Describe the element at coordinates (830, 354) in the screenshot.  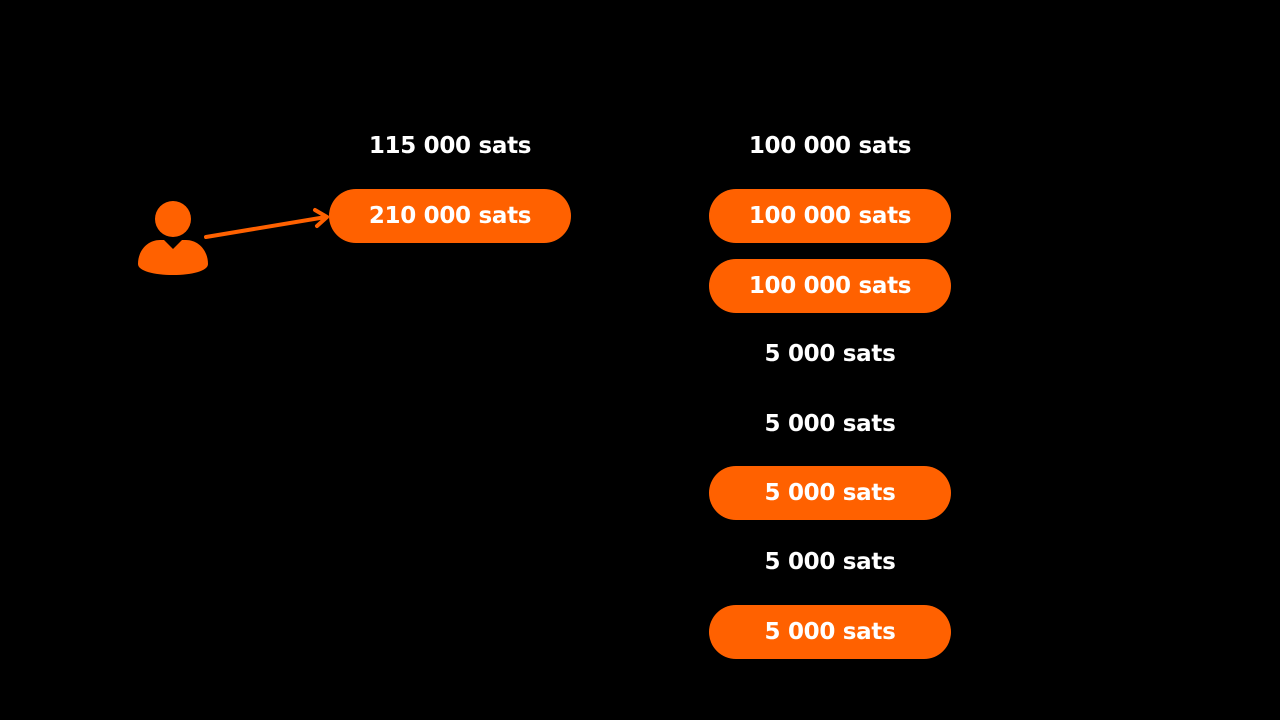
I see `right-item-4: 5 000 sats` at that location.